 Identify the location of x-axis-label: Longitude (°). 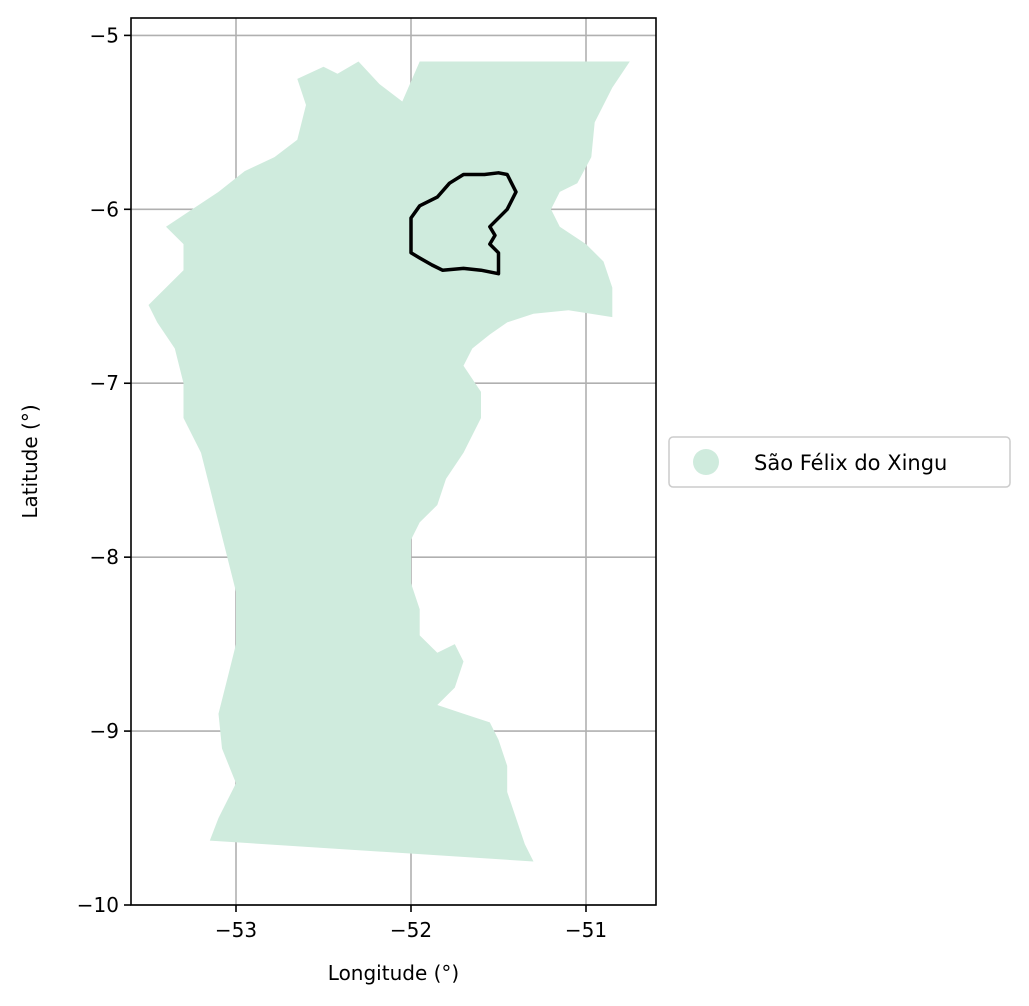
(393, 973).